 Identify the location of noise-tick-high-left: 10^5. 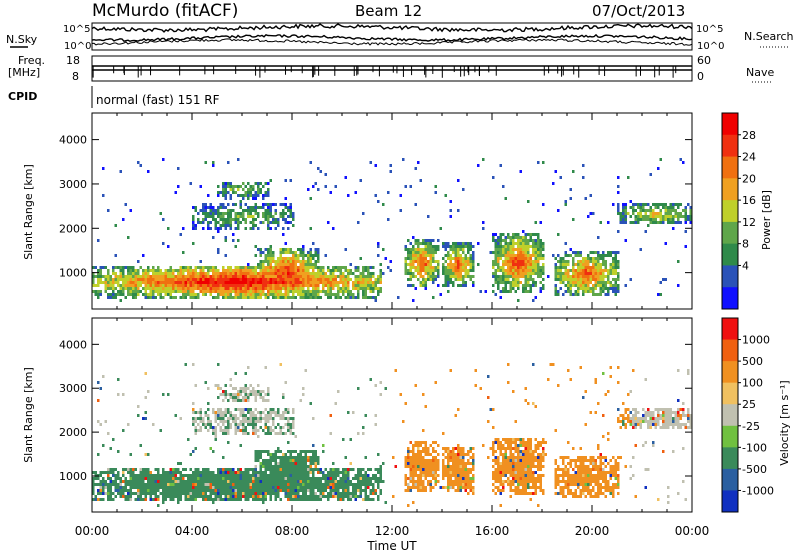
(76, 29).